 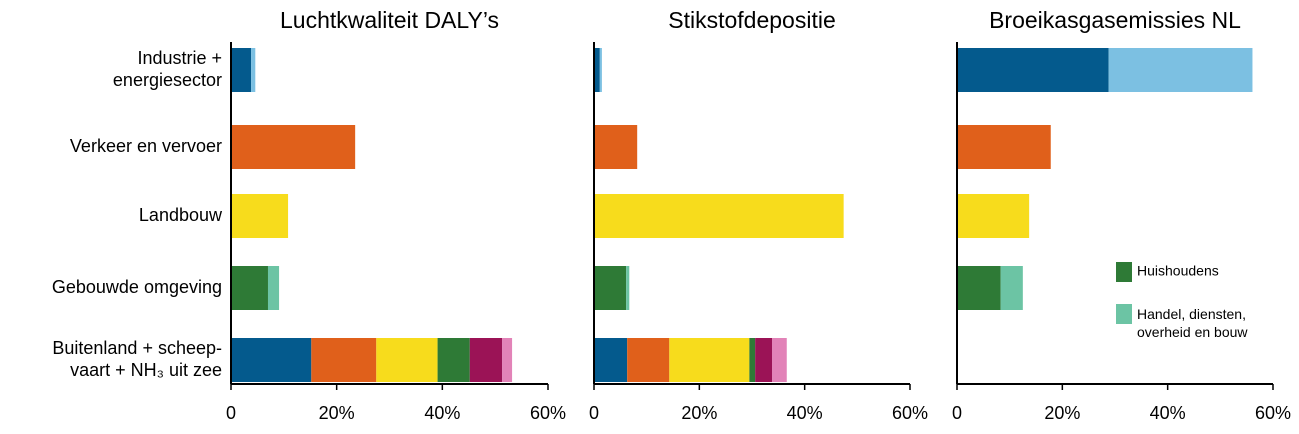 I want to click on legend-label: Handel, diensten, overheid en bouw, so click(x=1192, y=323).